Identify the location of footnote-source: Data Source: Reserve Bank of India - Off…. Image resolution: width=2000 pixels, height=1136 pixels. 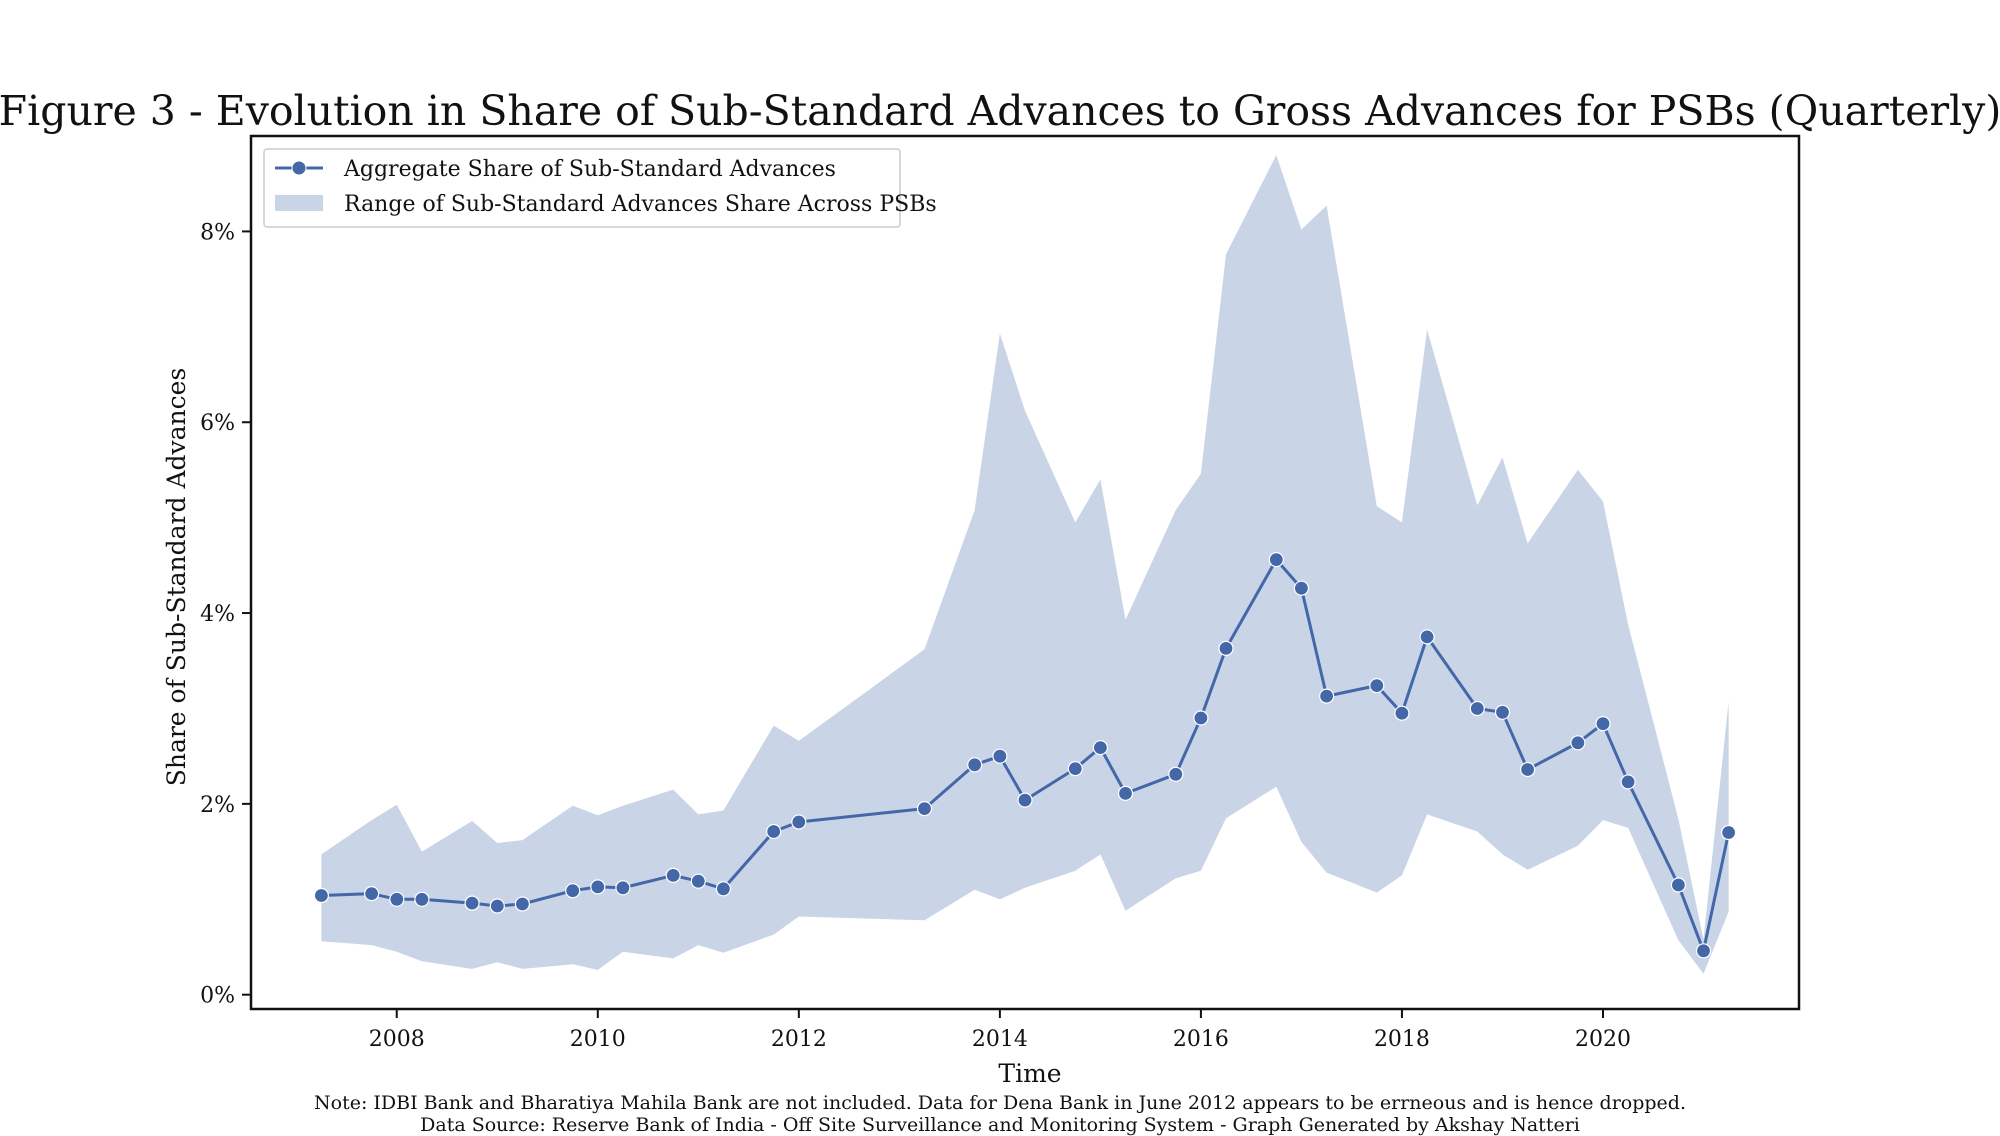
(1000, 1125).